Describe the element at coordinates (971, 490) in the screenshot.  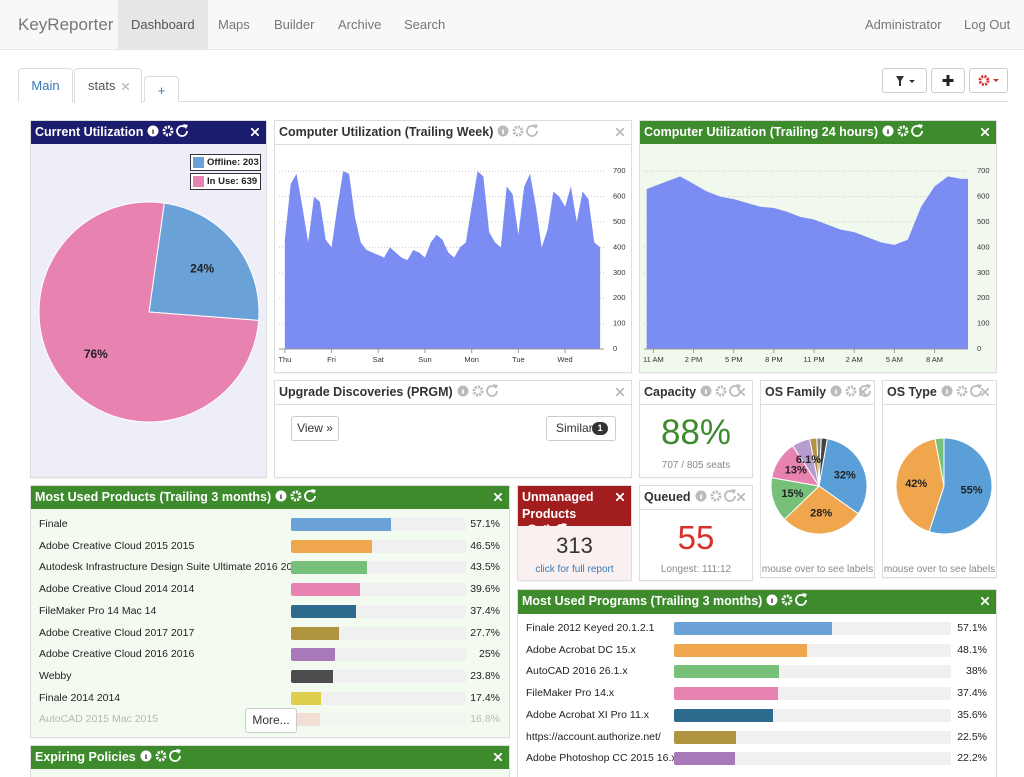
I see `slice-label: 55%` at that location.